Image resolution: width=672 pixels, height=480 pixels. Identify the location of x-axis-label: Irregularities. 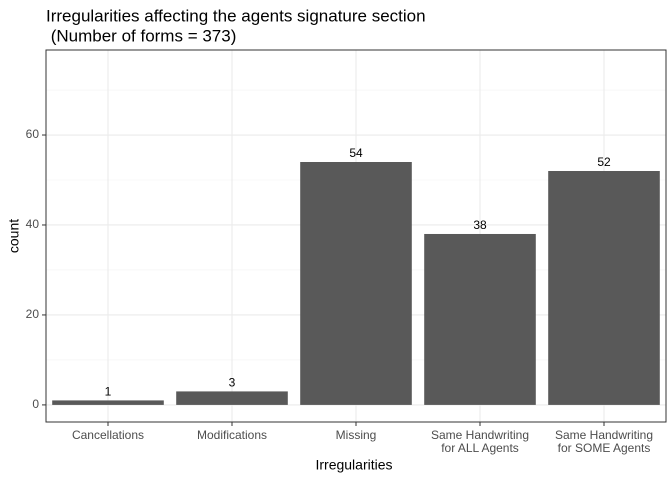
(353, 465).